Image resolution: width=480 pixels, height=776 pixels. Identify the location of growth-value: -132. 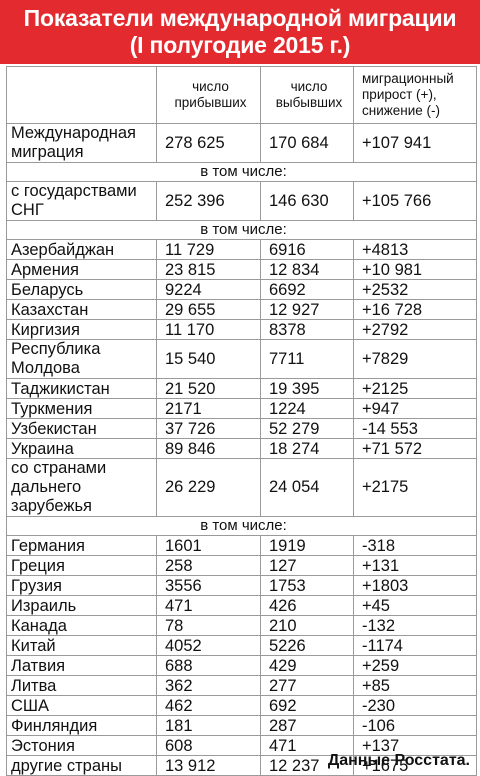
(415, 625).